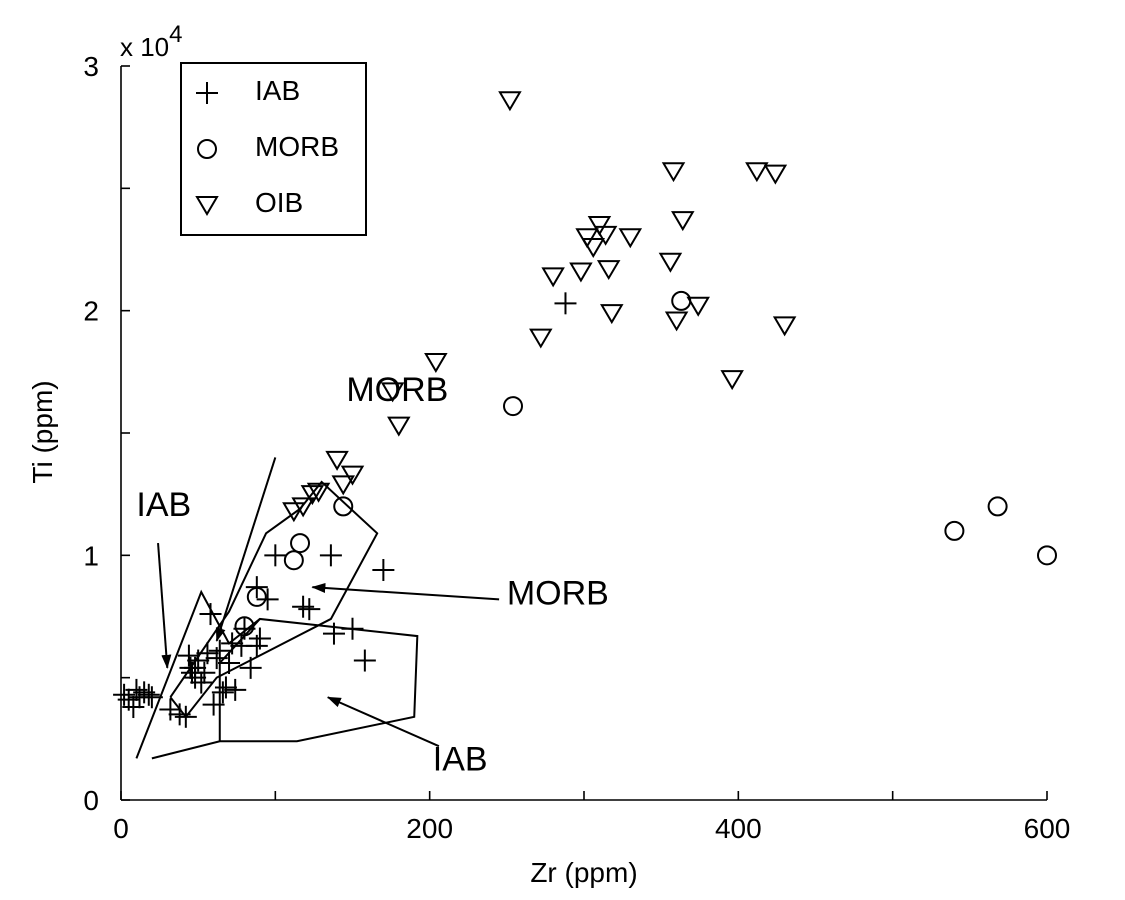 This screenshot has width=1125, height=900. I want to click on legend-label-morb: MORB, so click(297, 146).